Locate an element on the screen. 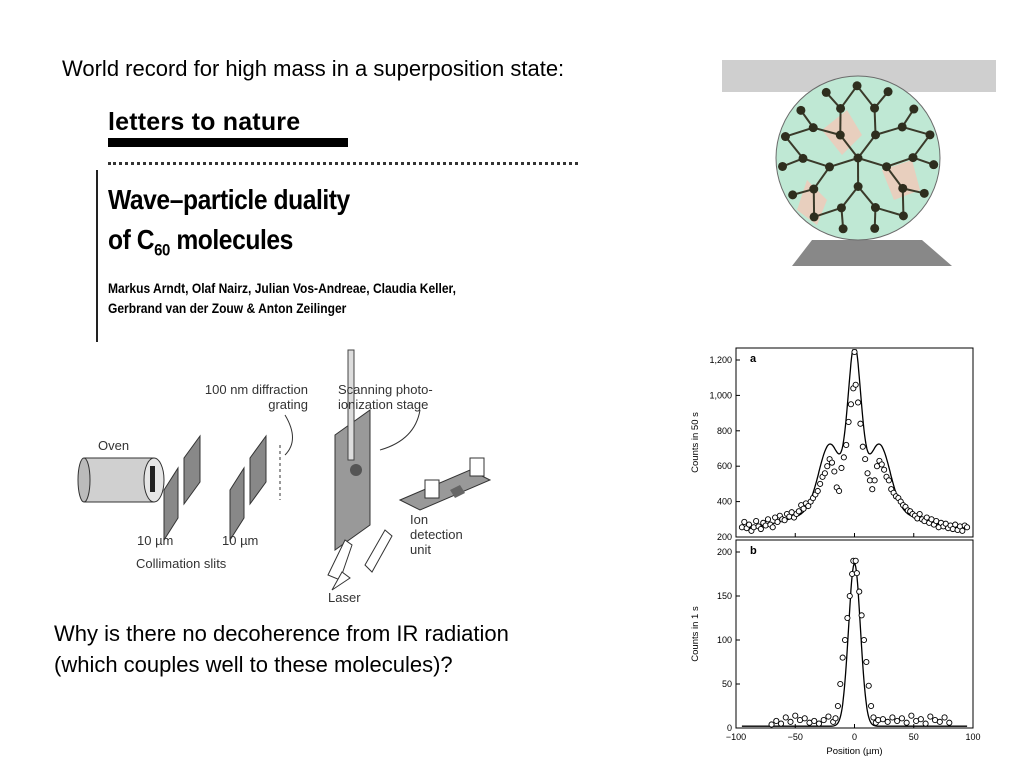  panel-label: b is located at coordinates (753, 551).